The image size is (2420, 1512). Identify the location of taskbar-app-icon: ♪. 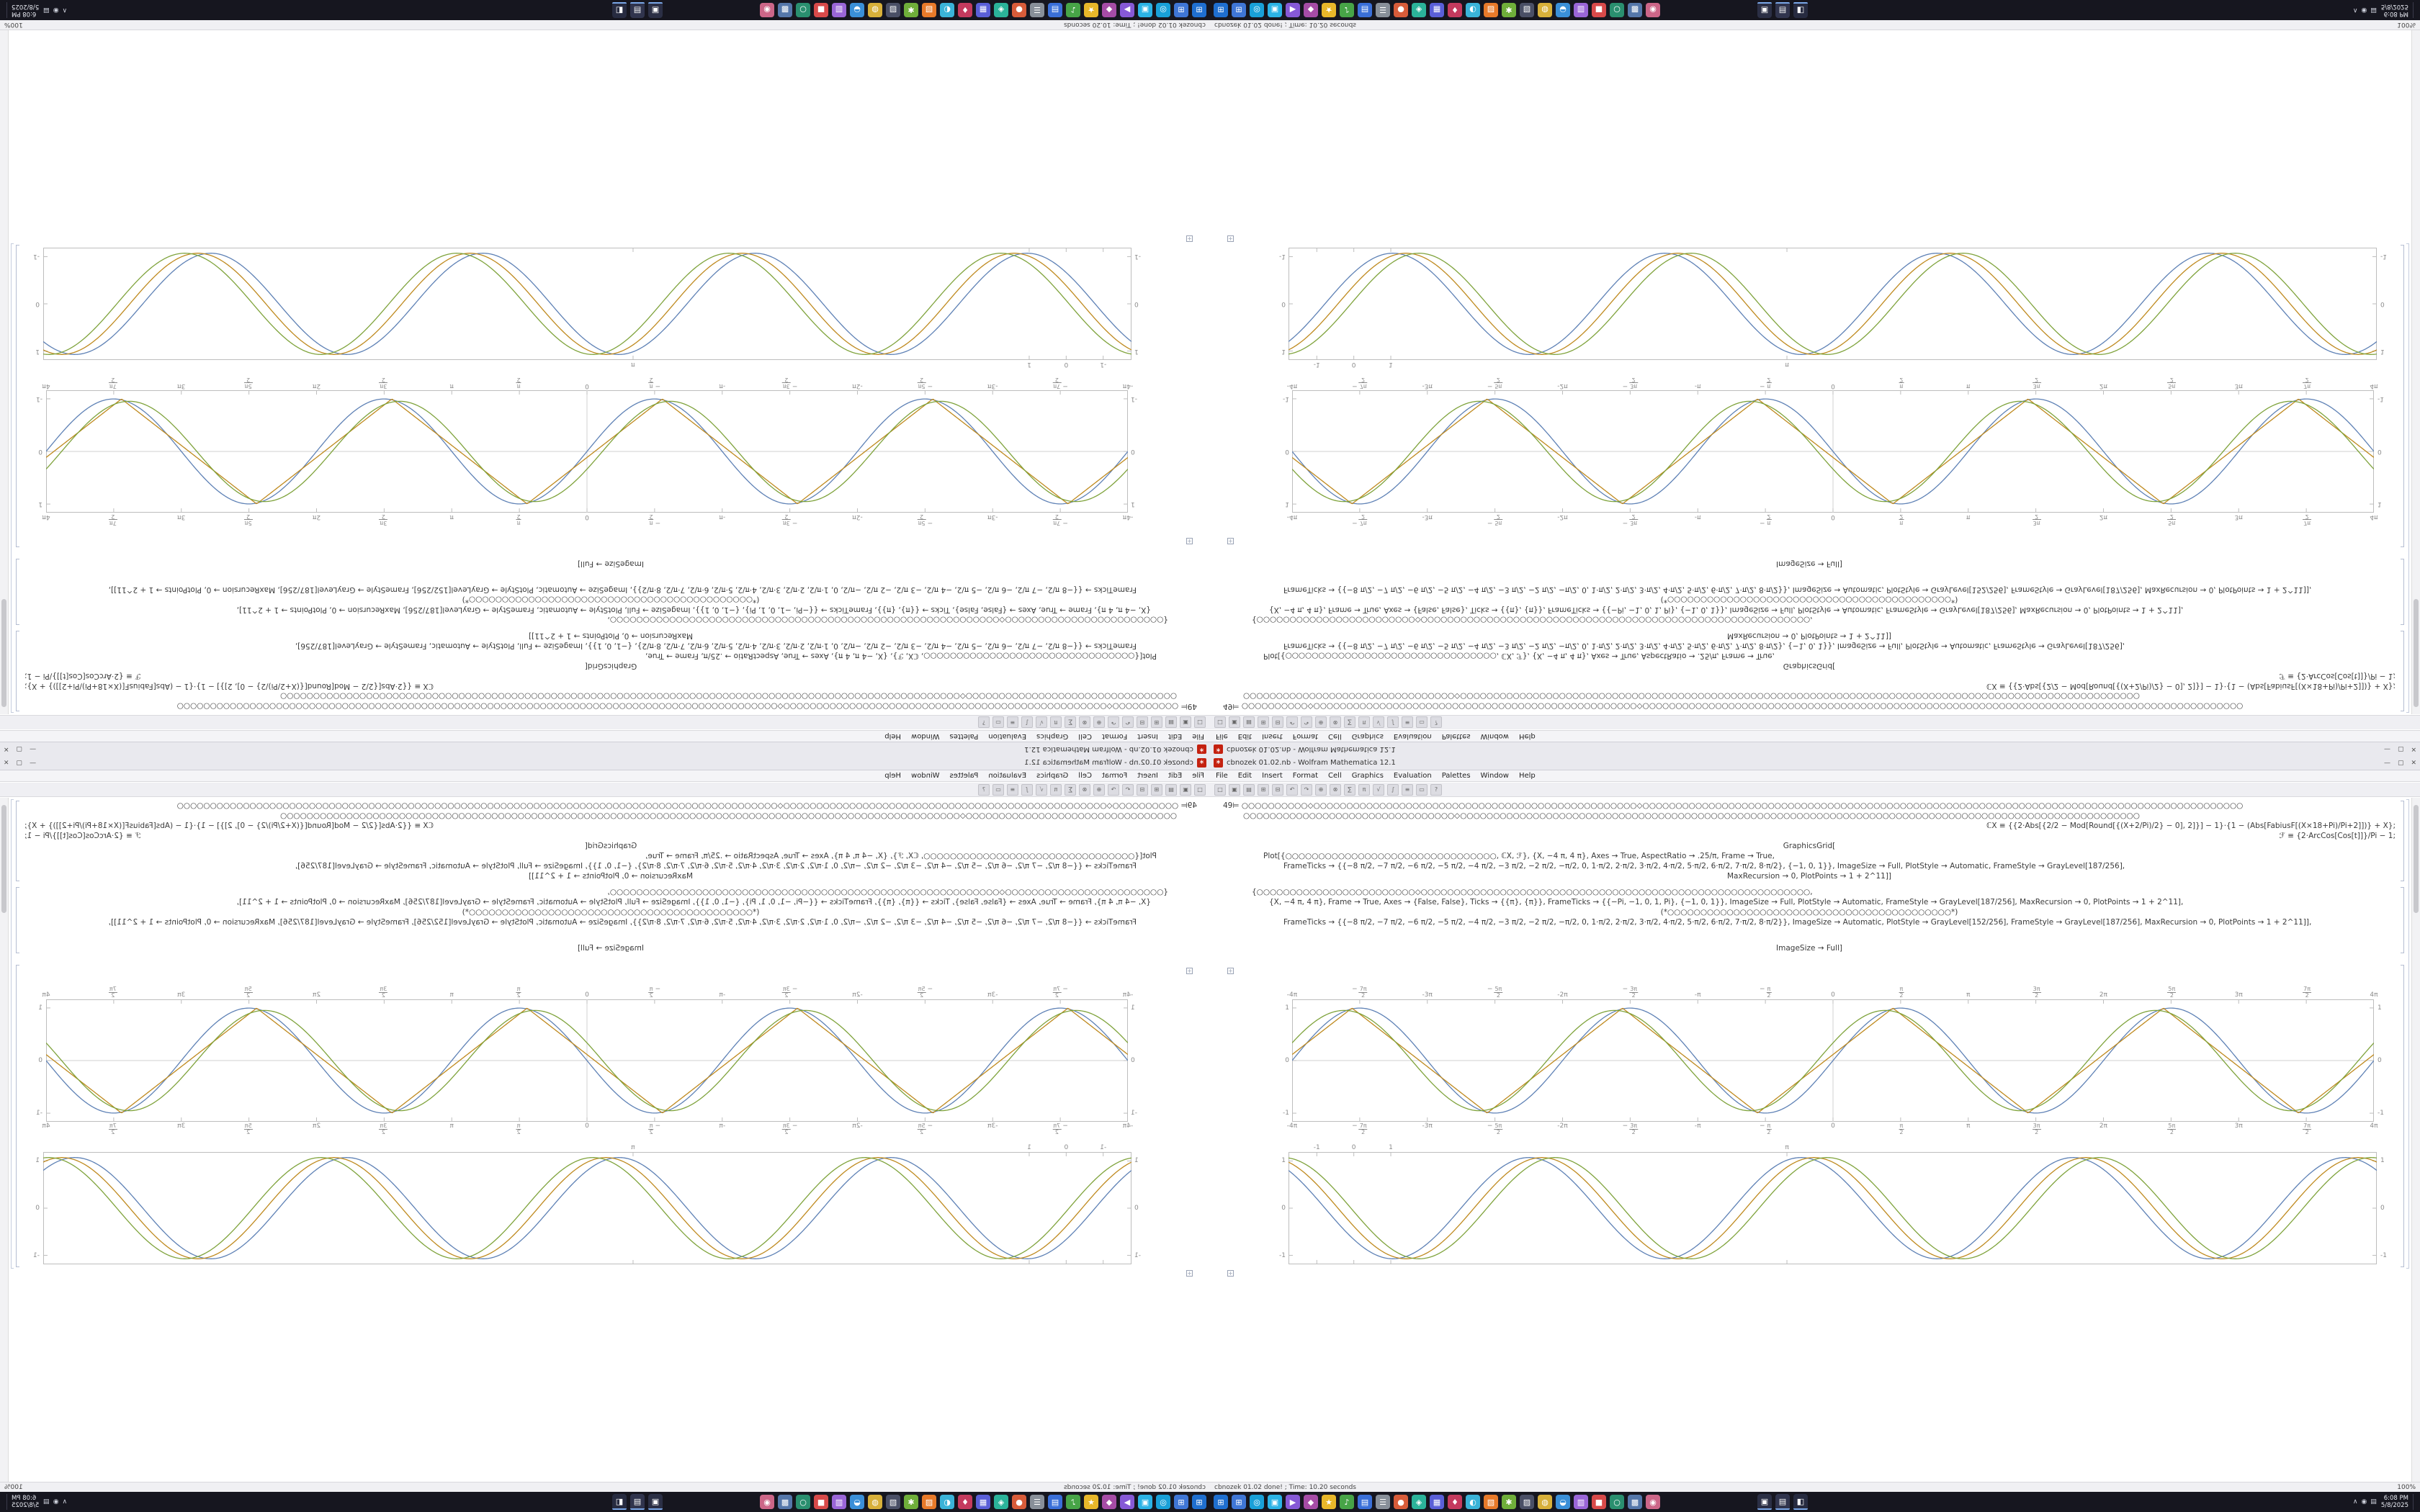
(1347, 10).